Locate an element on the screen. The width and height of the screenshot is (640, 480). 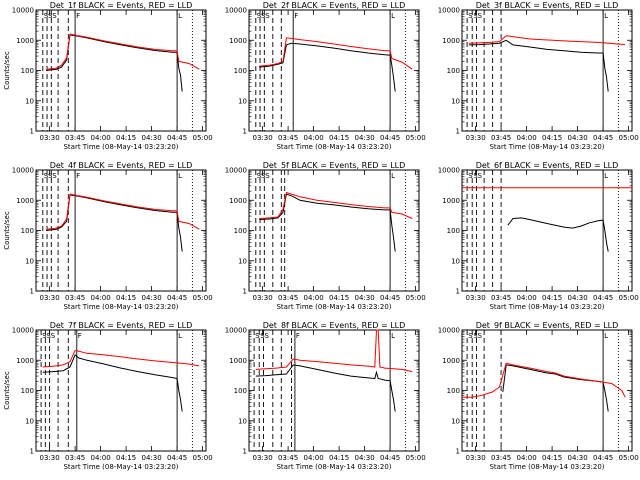
plot-title: Det_2f BLACK = Events, RED = LLD is located at coordinates (334, 5).